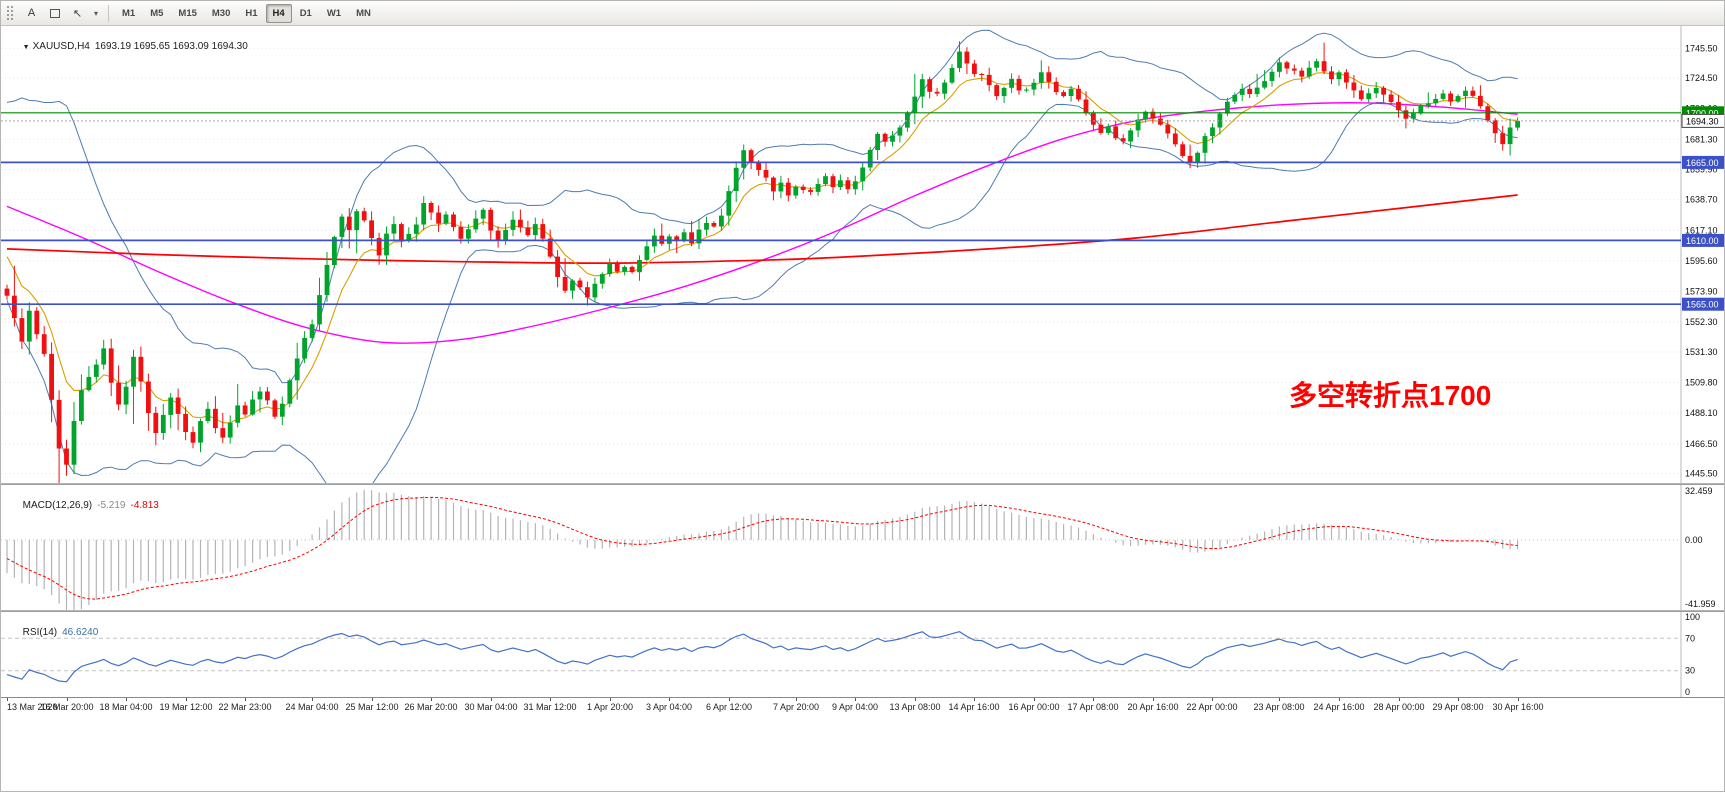 Image resolution: width=1725 pixels, height=792 pixels. I want to click on time-axis-label: 30 Apr 16:00, so click(1518, 707).